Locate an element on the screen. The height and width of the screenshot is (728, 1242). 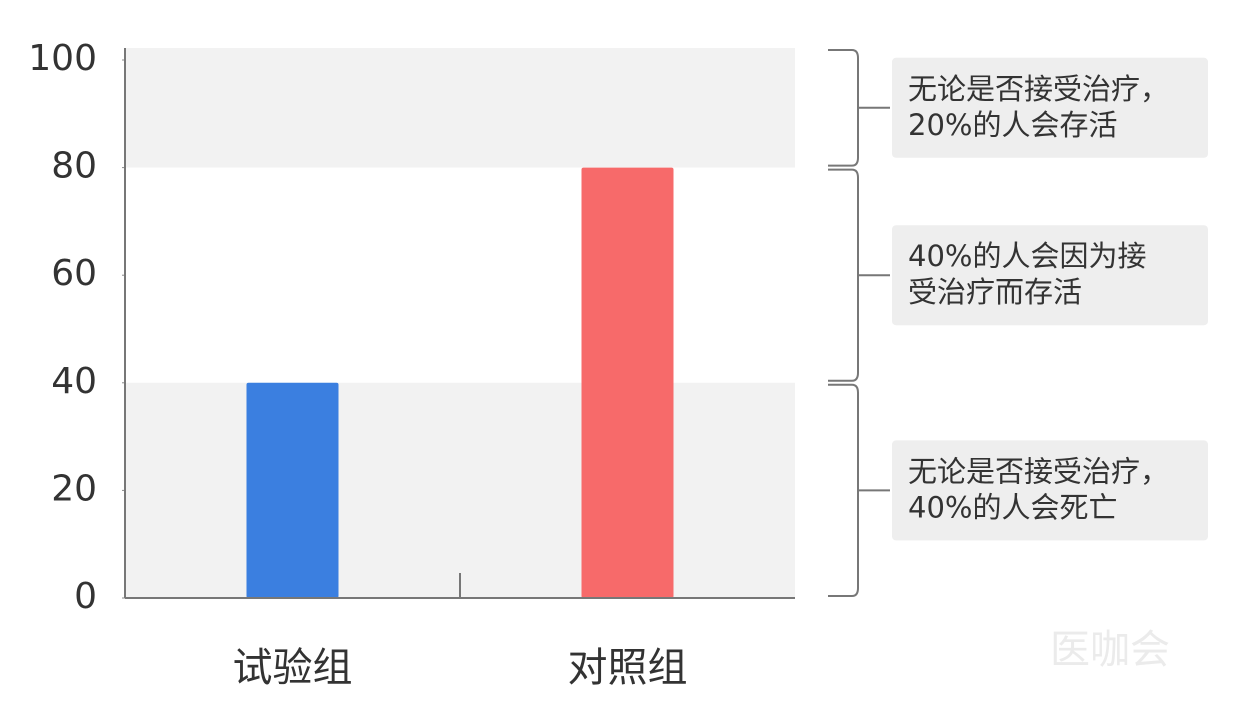
annotation-text: 40%的人会死亡 is located at coordinates (1012, 507).